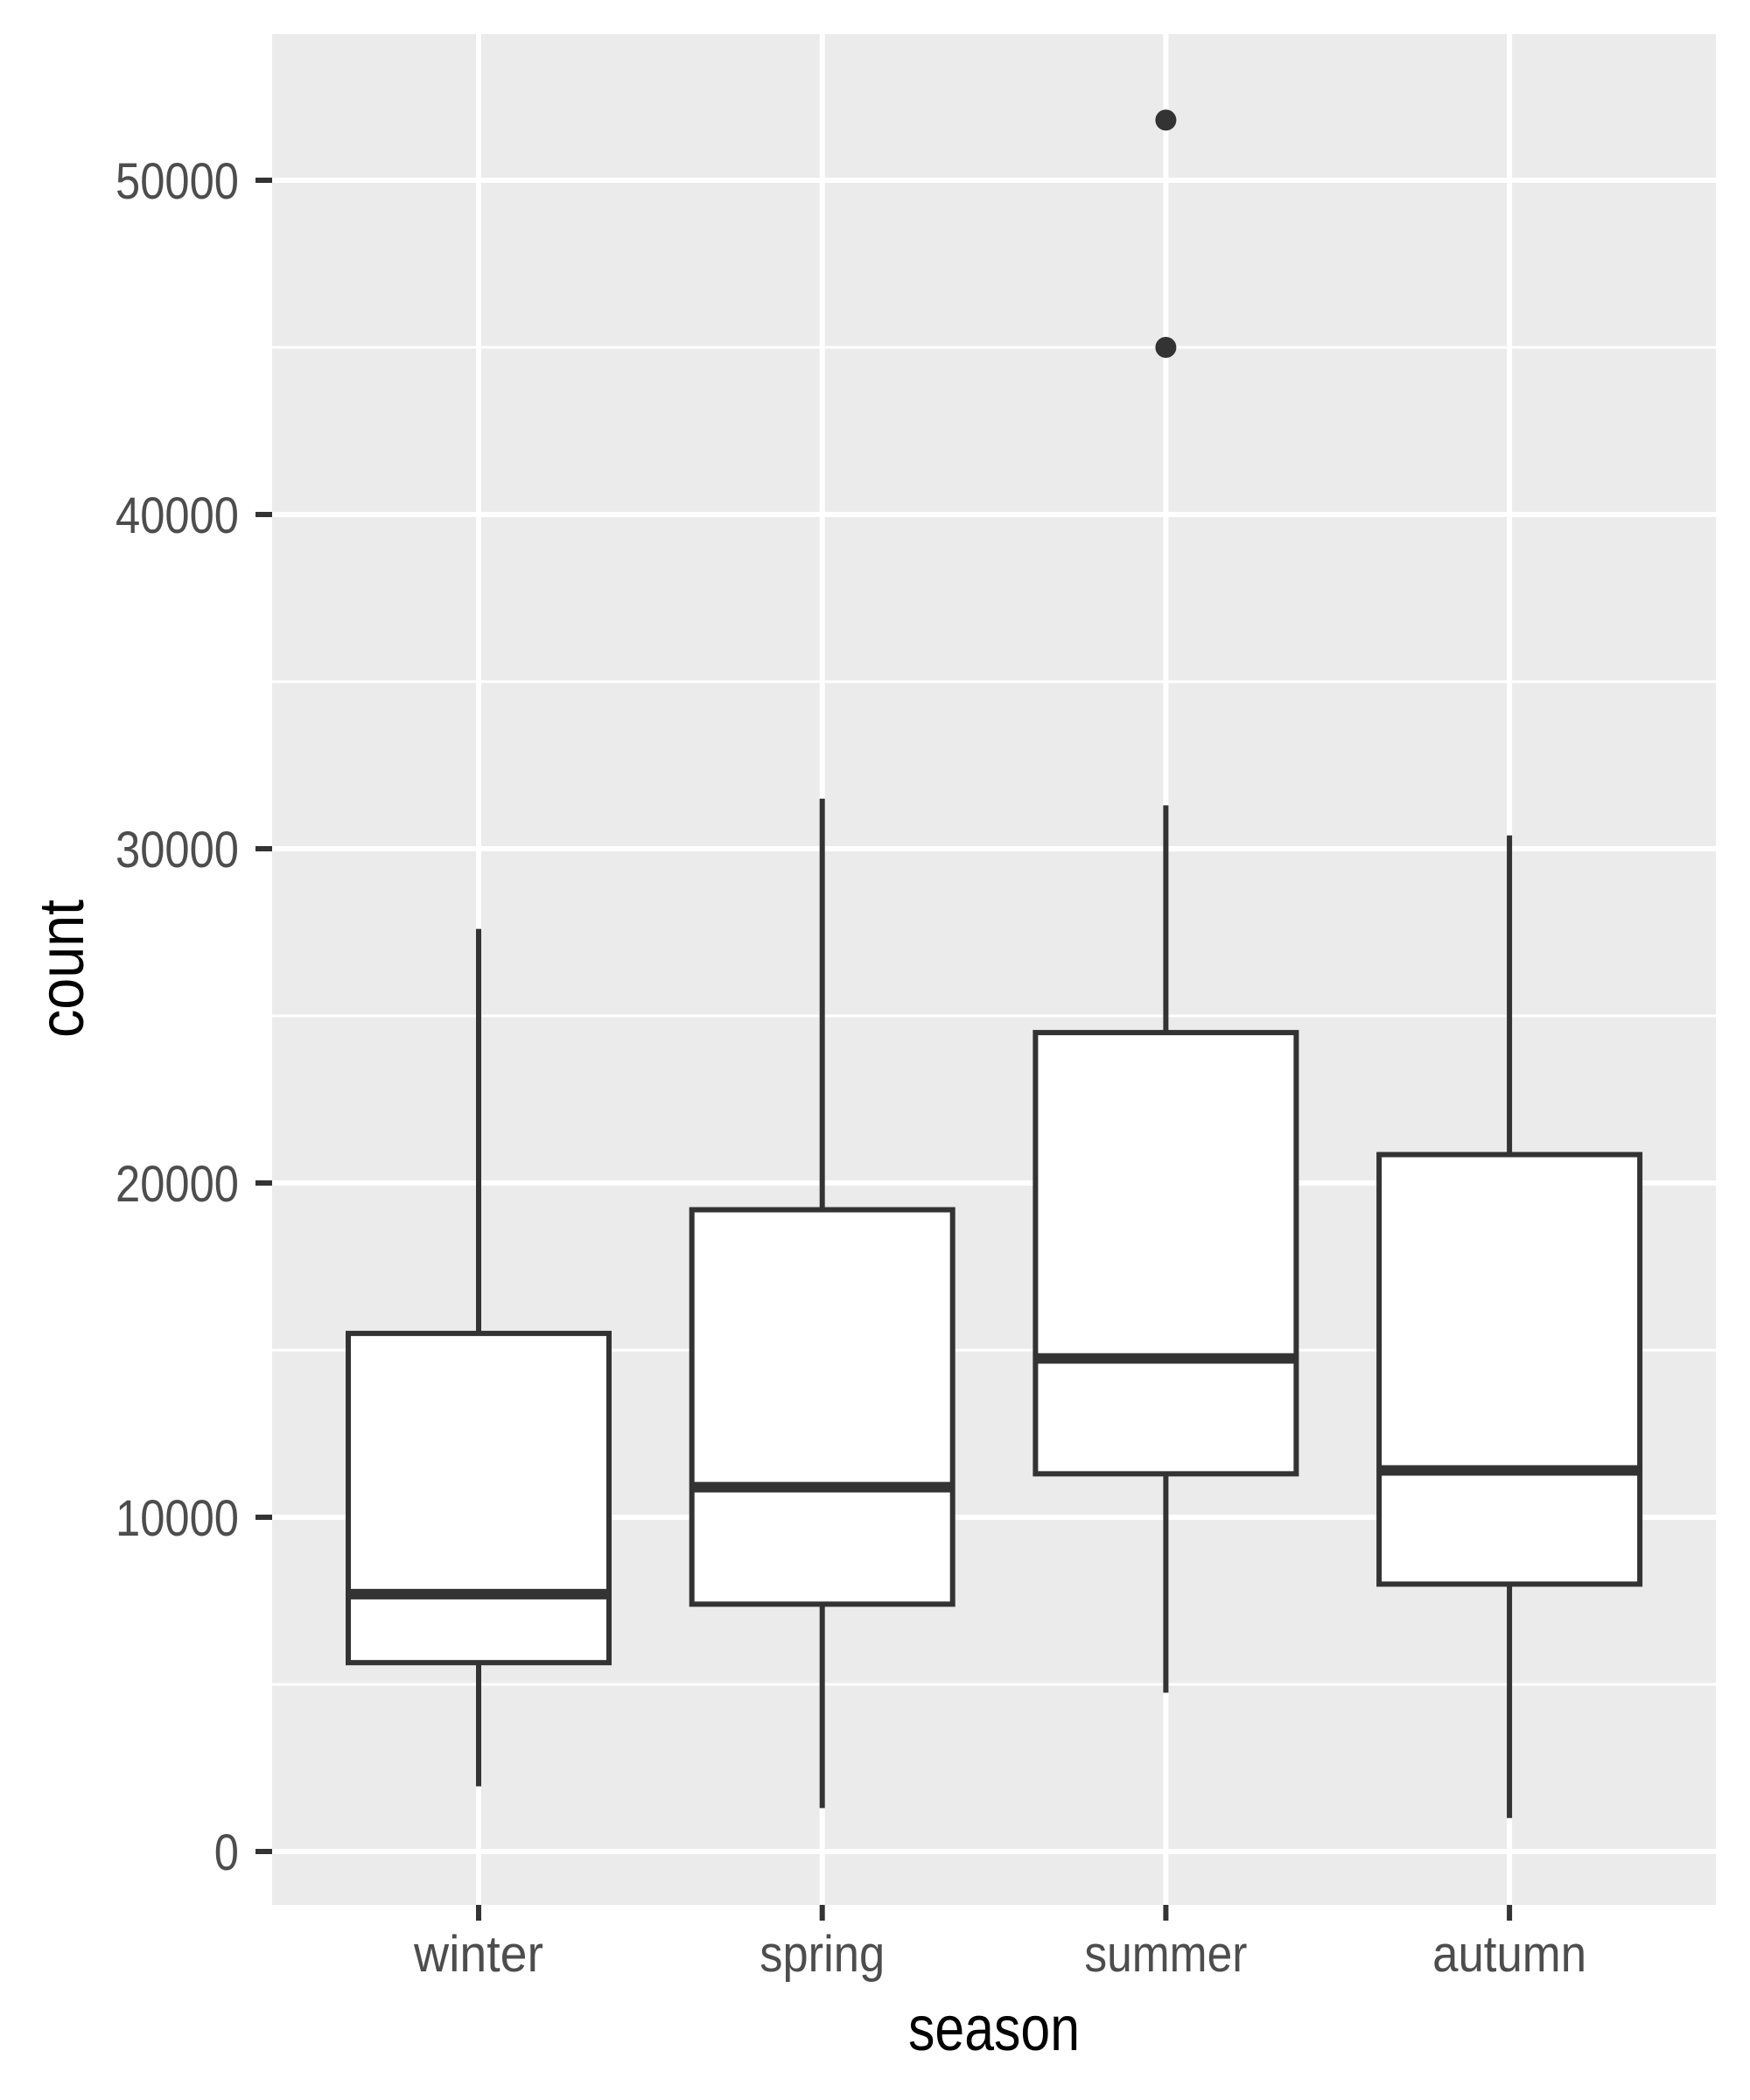 This screenshot has height=2100, width=1750. I want to click on box-winter, so click(479, 1357).